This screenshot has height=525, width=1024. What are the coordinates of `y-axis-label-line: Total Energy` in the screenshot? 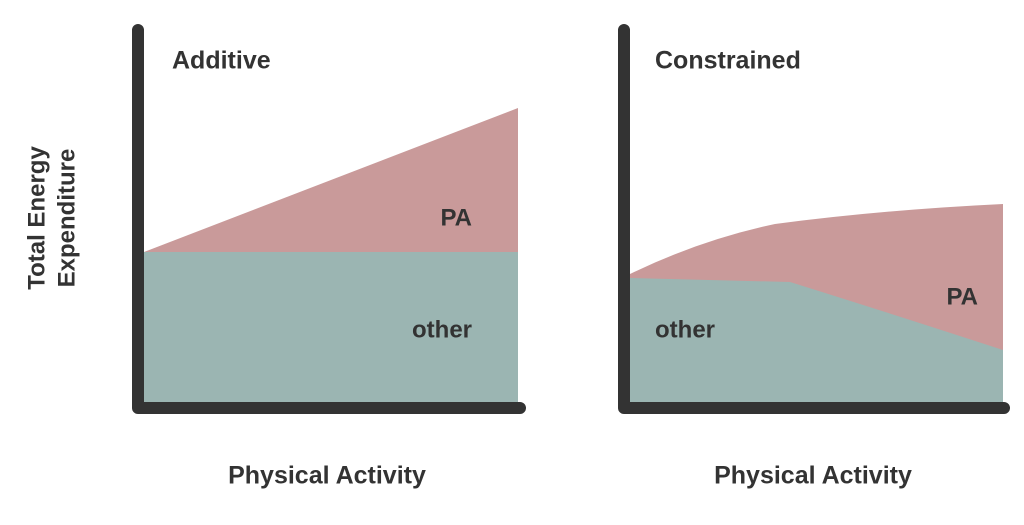 It's located at (36, 218).